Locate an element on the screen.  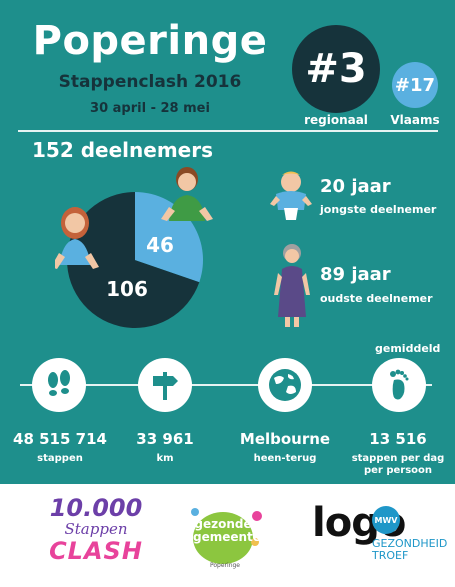
globe-icon is located at coordinates (285, 385).